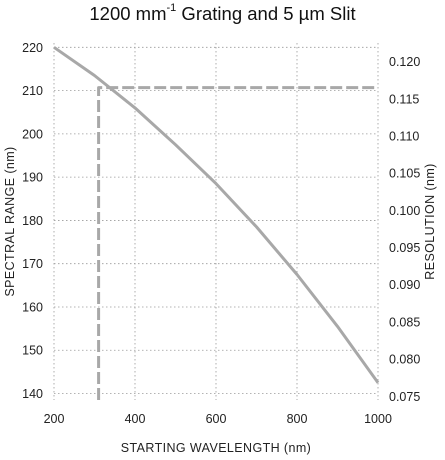 This screenshot has width=445, height=460. Describe the element at coordinates (266, 13) in the screenshot. I see `chart-title-suffix: Grating and 5 µm Slit` at that location.